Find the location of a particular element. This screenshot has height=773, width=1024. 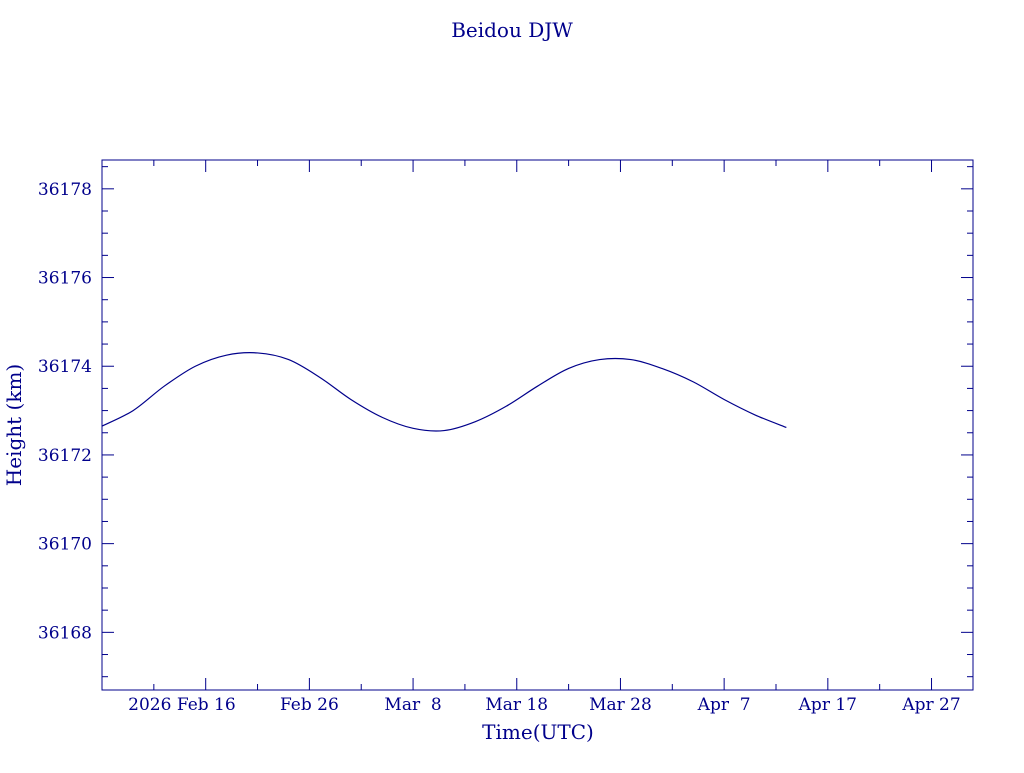

y-tick-label: 36168 is located at coordinates (65, 633).